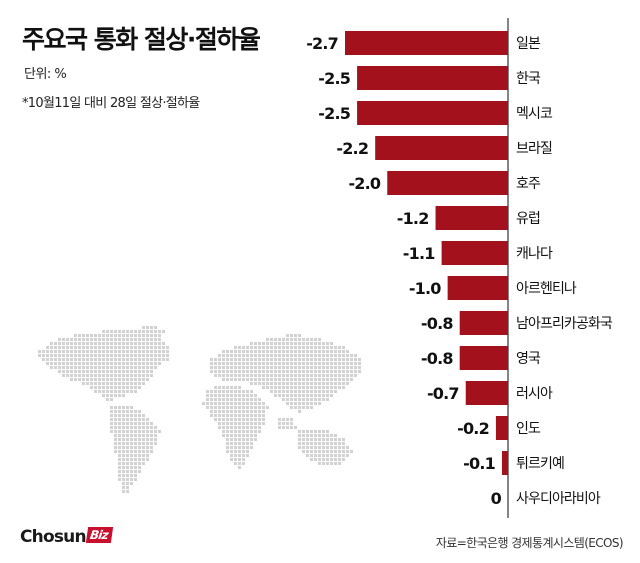  Describe the element at coordinates (477, 288) in the screenshot. I see `bar` at that location.